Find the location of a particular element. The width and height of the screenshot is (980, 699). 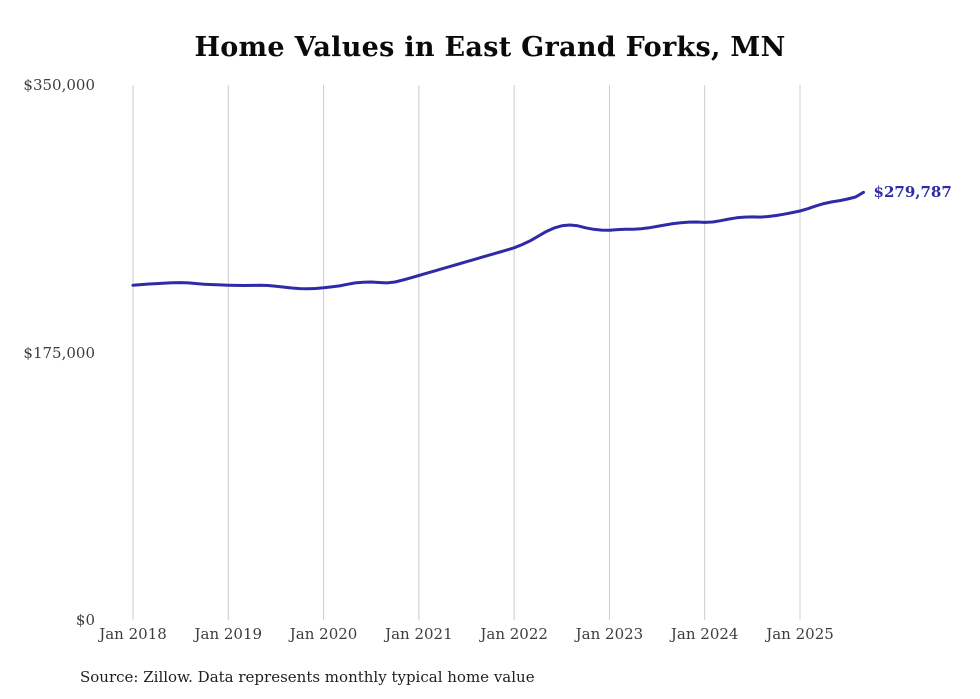

x-tick-label: Jan 2020 is located at coordinates (323, 634).